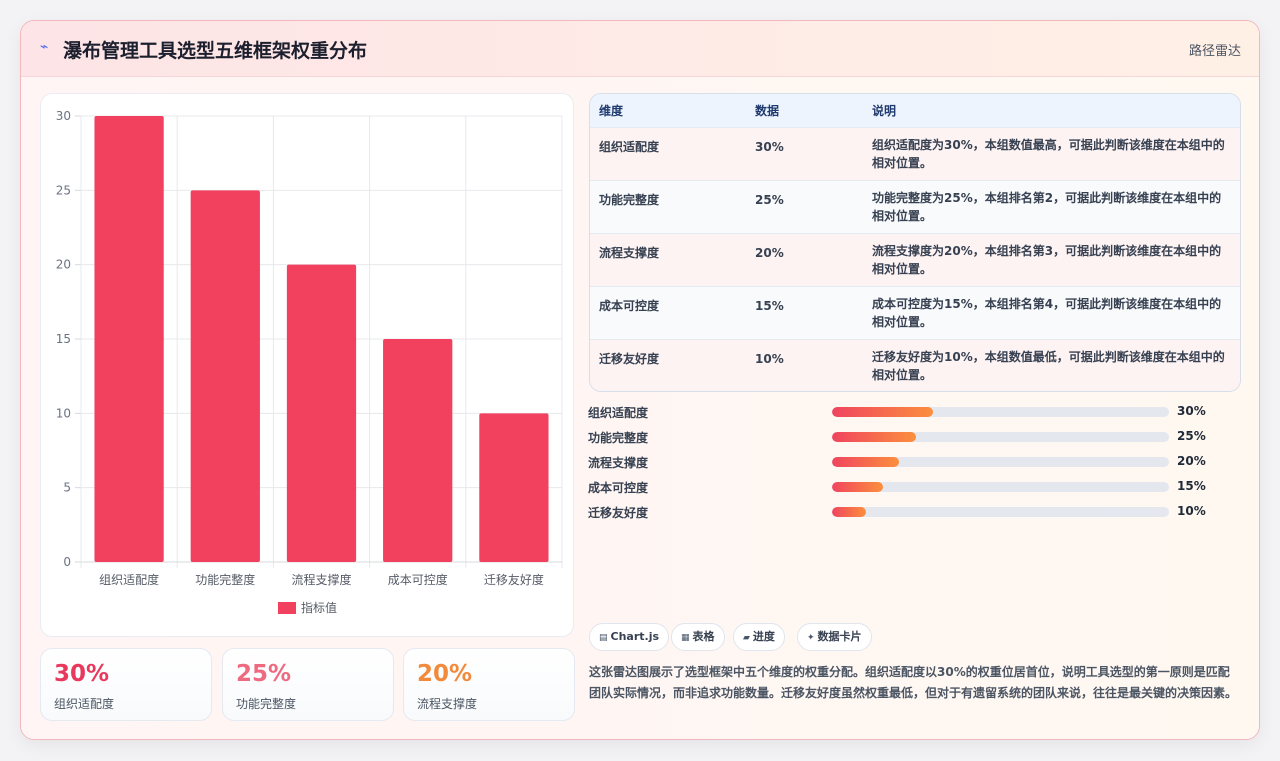 The width and height of the screenshot is (1280, 761). I want to click on progress-row: 组织适配度 30%, so click(918, 415).